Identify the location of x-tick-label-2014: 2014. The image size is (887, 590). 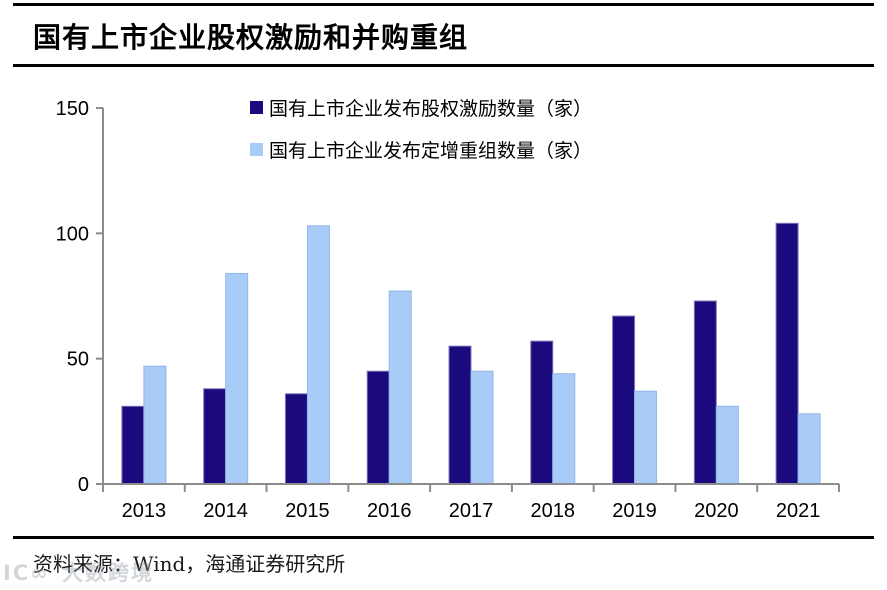
(225, 511).